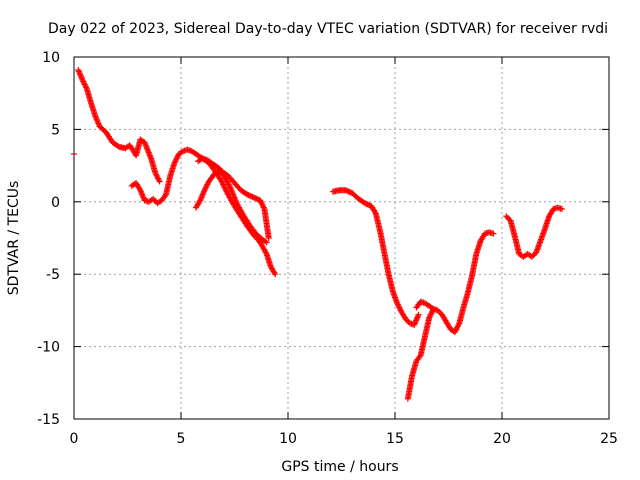  What do you see at coordinates (181, 439) in the screenshot?
I see `x-tick-label: 5` at bounding box center [181, 439].